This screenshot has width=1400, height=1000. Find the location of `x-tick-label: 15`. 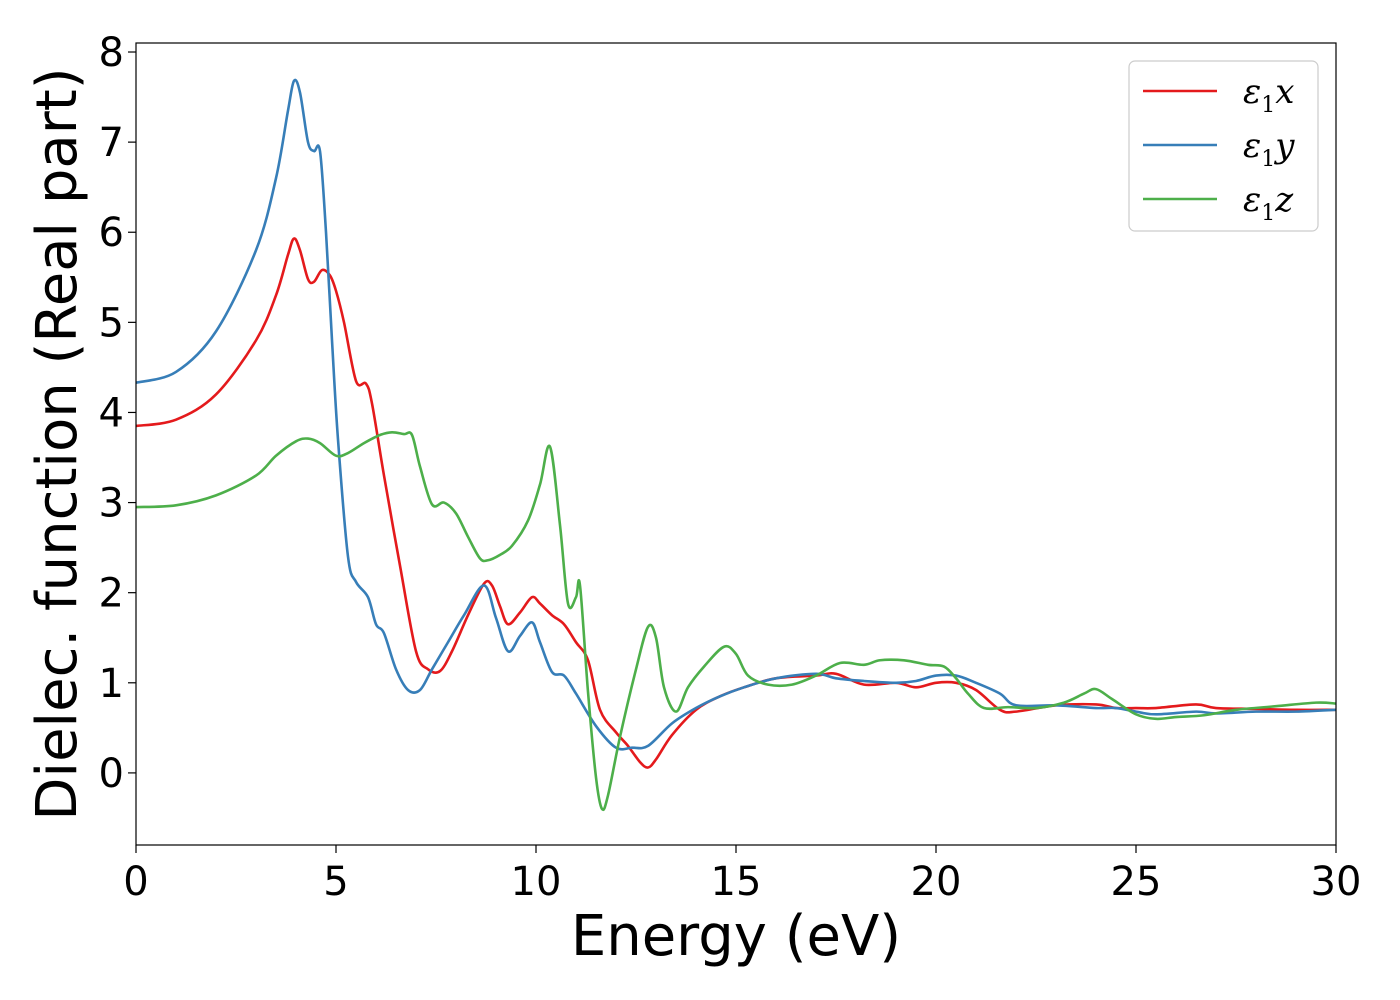

x-tick-label: 15 is located at coordinates (736, 882).